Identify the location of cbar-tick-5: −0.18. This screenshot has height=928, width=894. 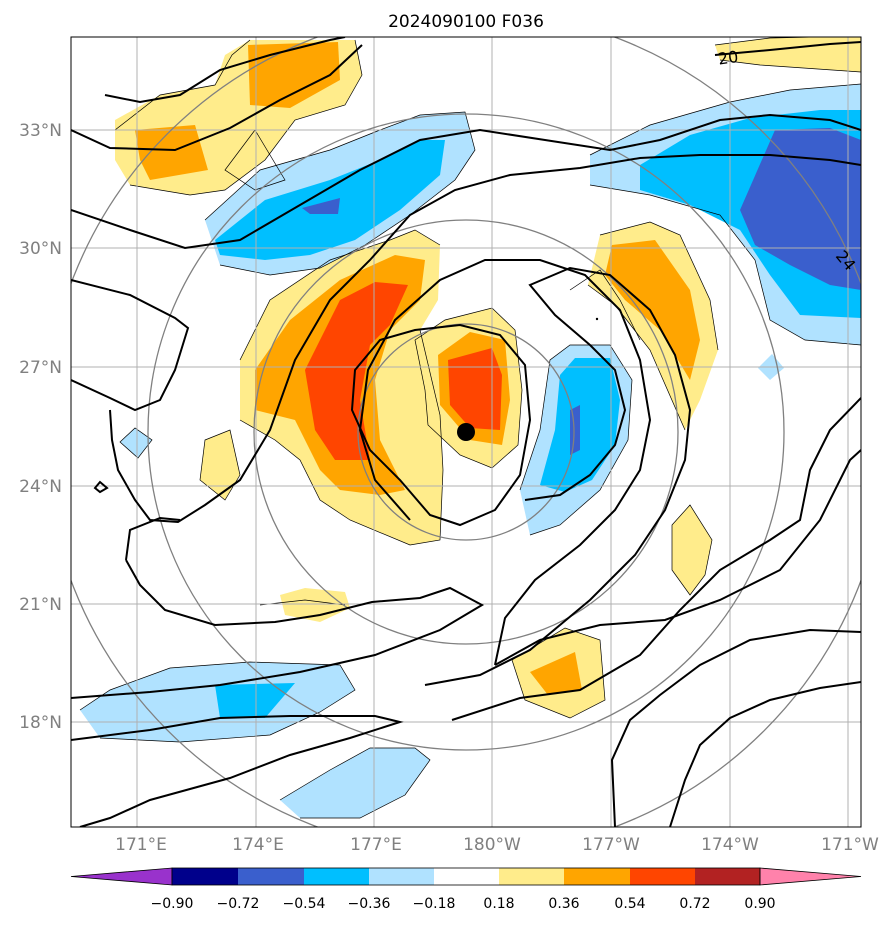
(434, 904).